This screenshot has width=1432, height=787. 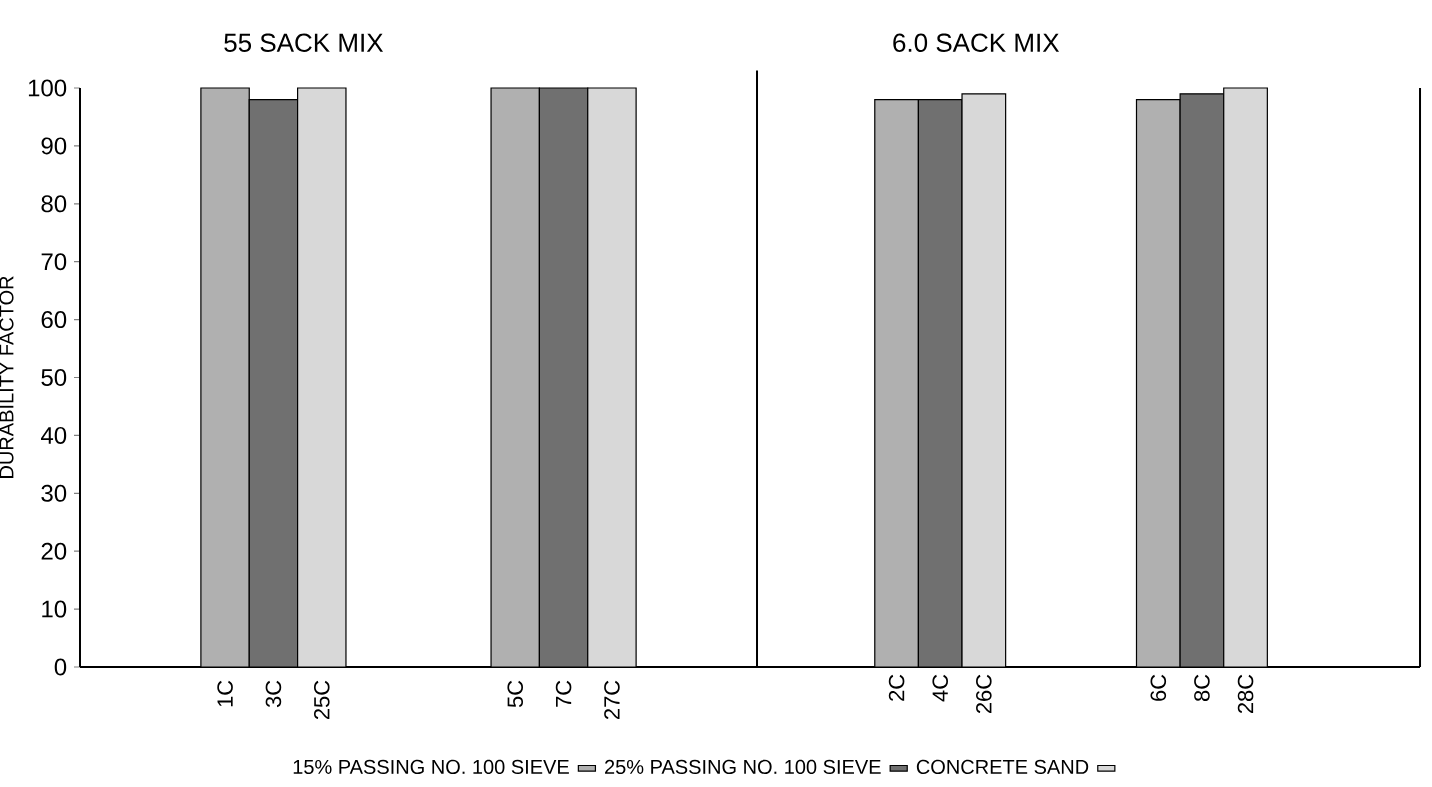 What do you see at coordinates (1245, 694) in the screenshot?
I see `x-tick-label: 28C` at bounding box center [1245, 694].